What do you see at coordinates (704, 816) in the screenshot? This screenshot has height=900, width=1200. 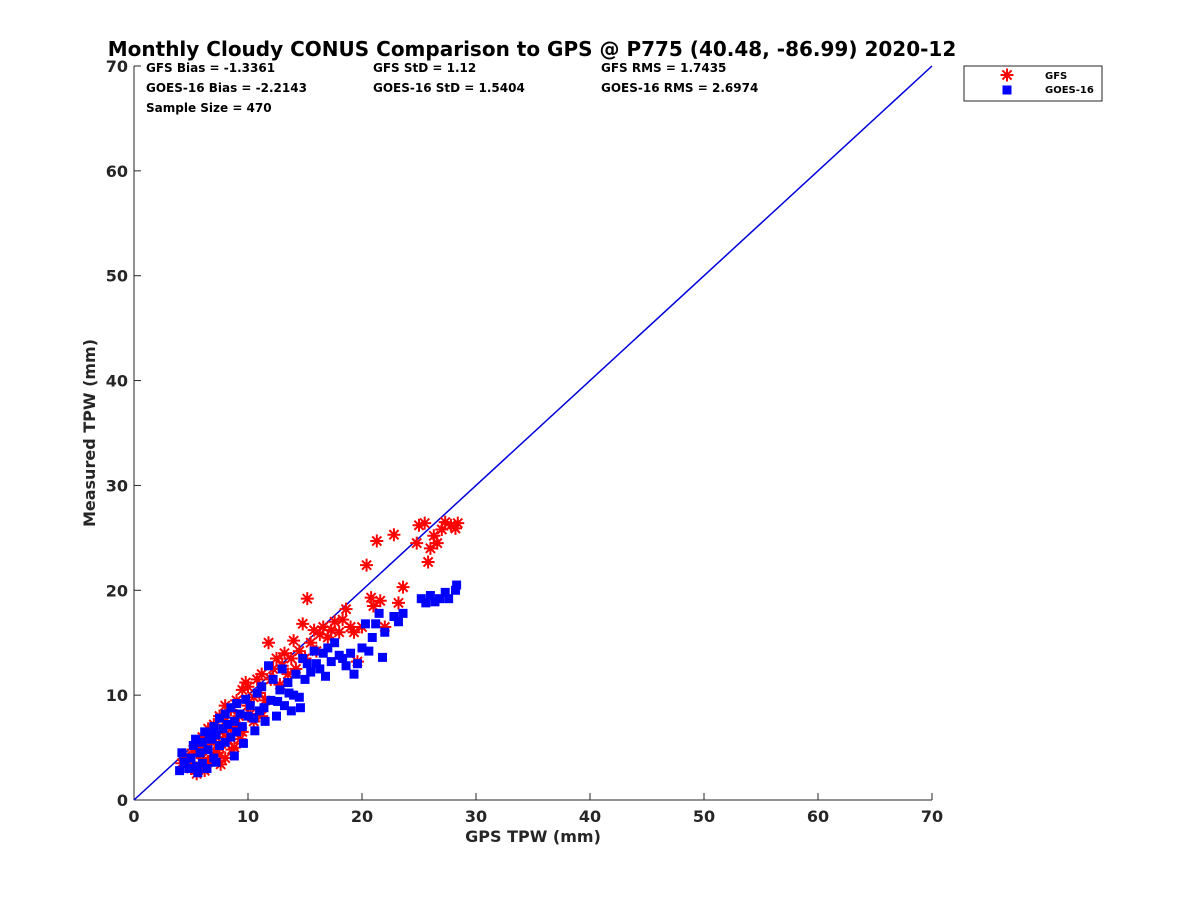 I see `x-tick-label: 50` at bounding box center [704, 816].